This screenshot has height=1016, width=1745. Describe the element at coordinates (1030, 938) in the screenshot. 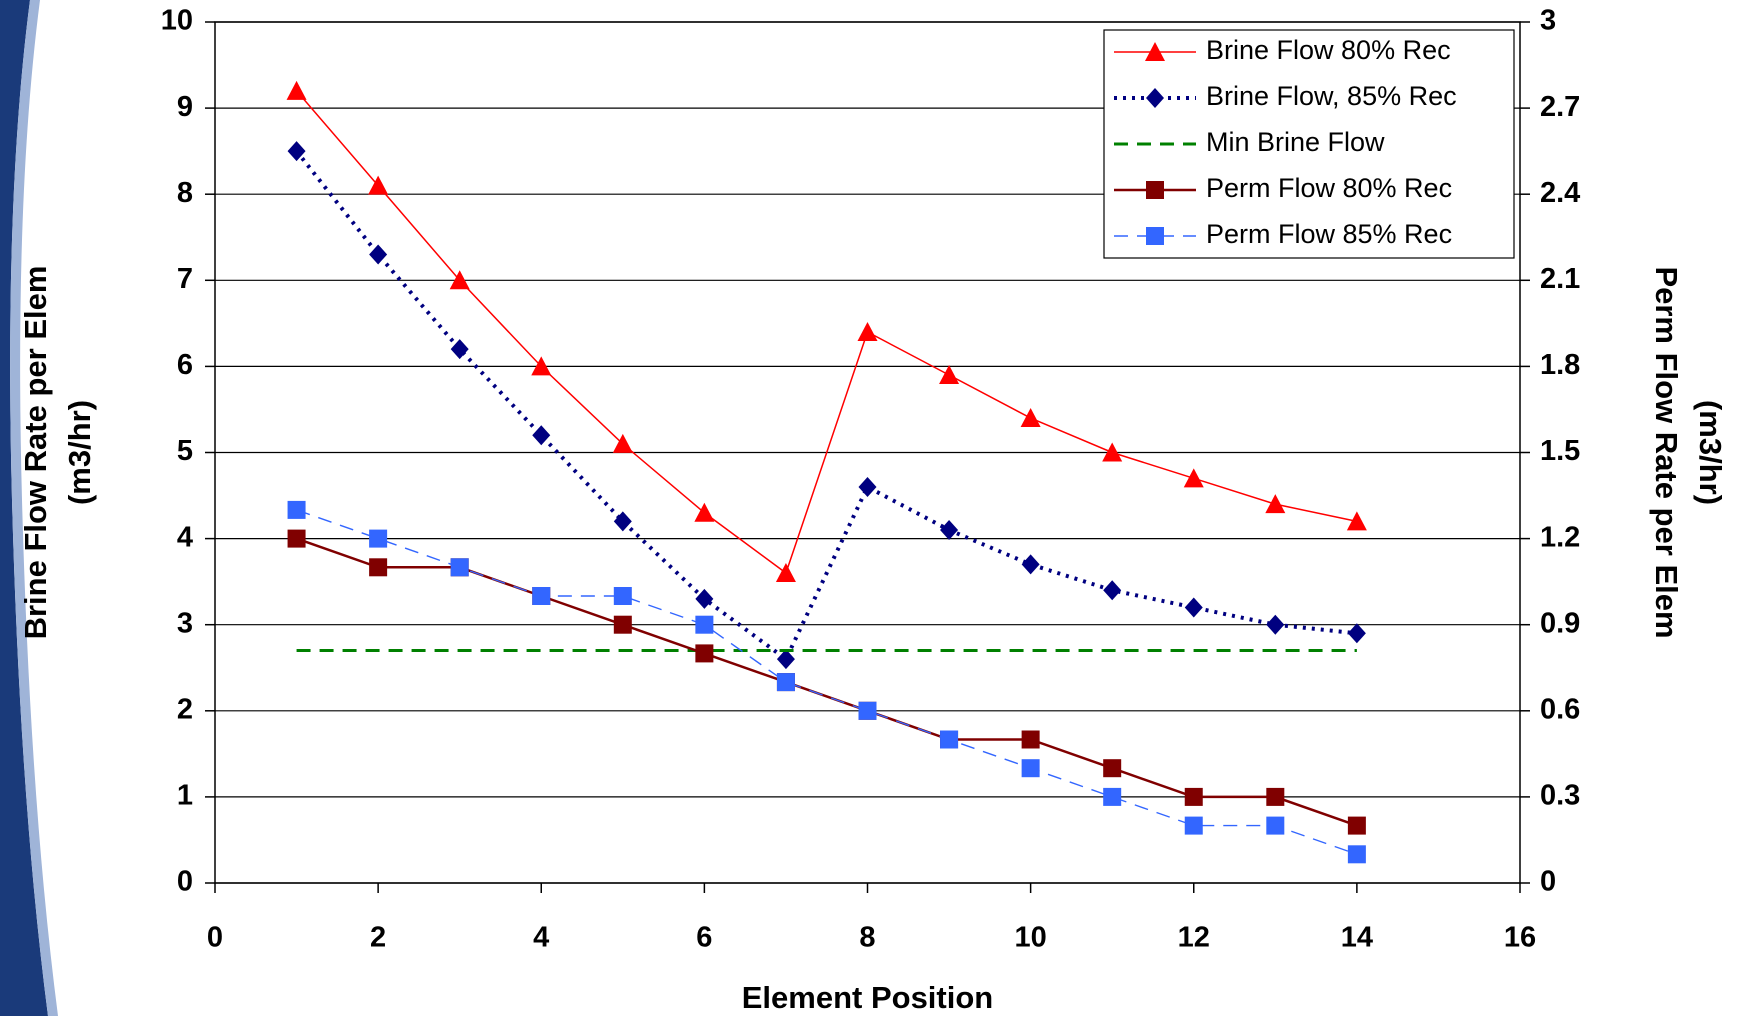

I see `x-tick-label: 10` at that location.